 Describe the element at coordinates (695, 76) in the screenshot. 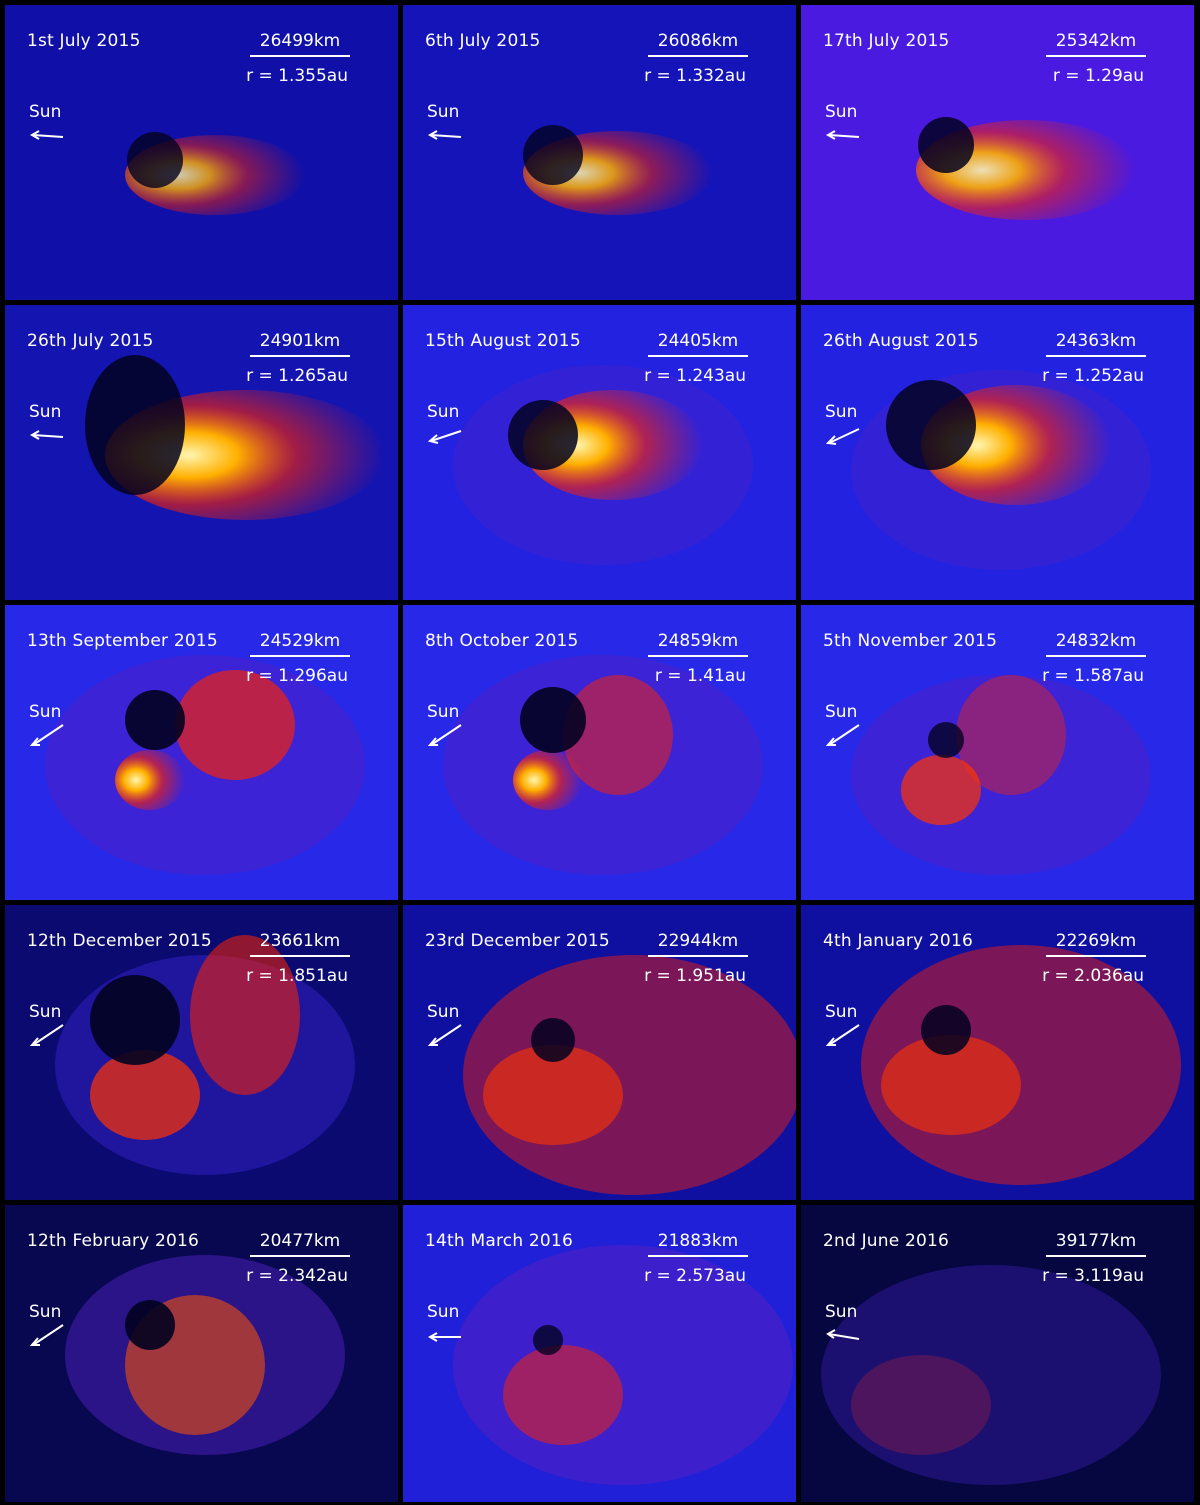

I see `heliocentric-distance: r = 1.332au` at that location.